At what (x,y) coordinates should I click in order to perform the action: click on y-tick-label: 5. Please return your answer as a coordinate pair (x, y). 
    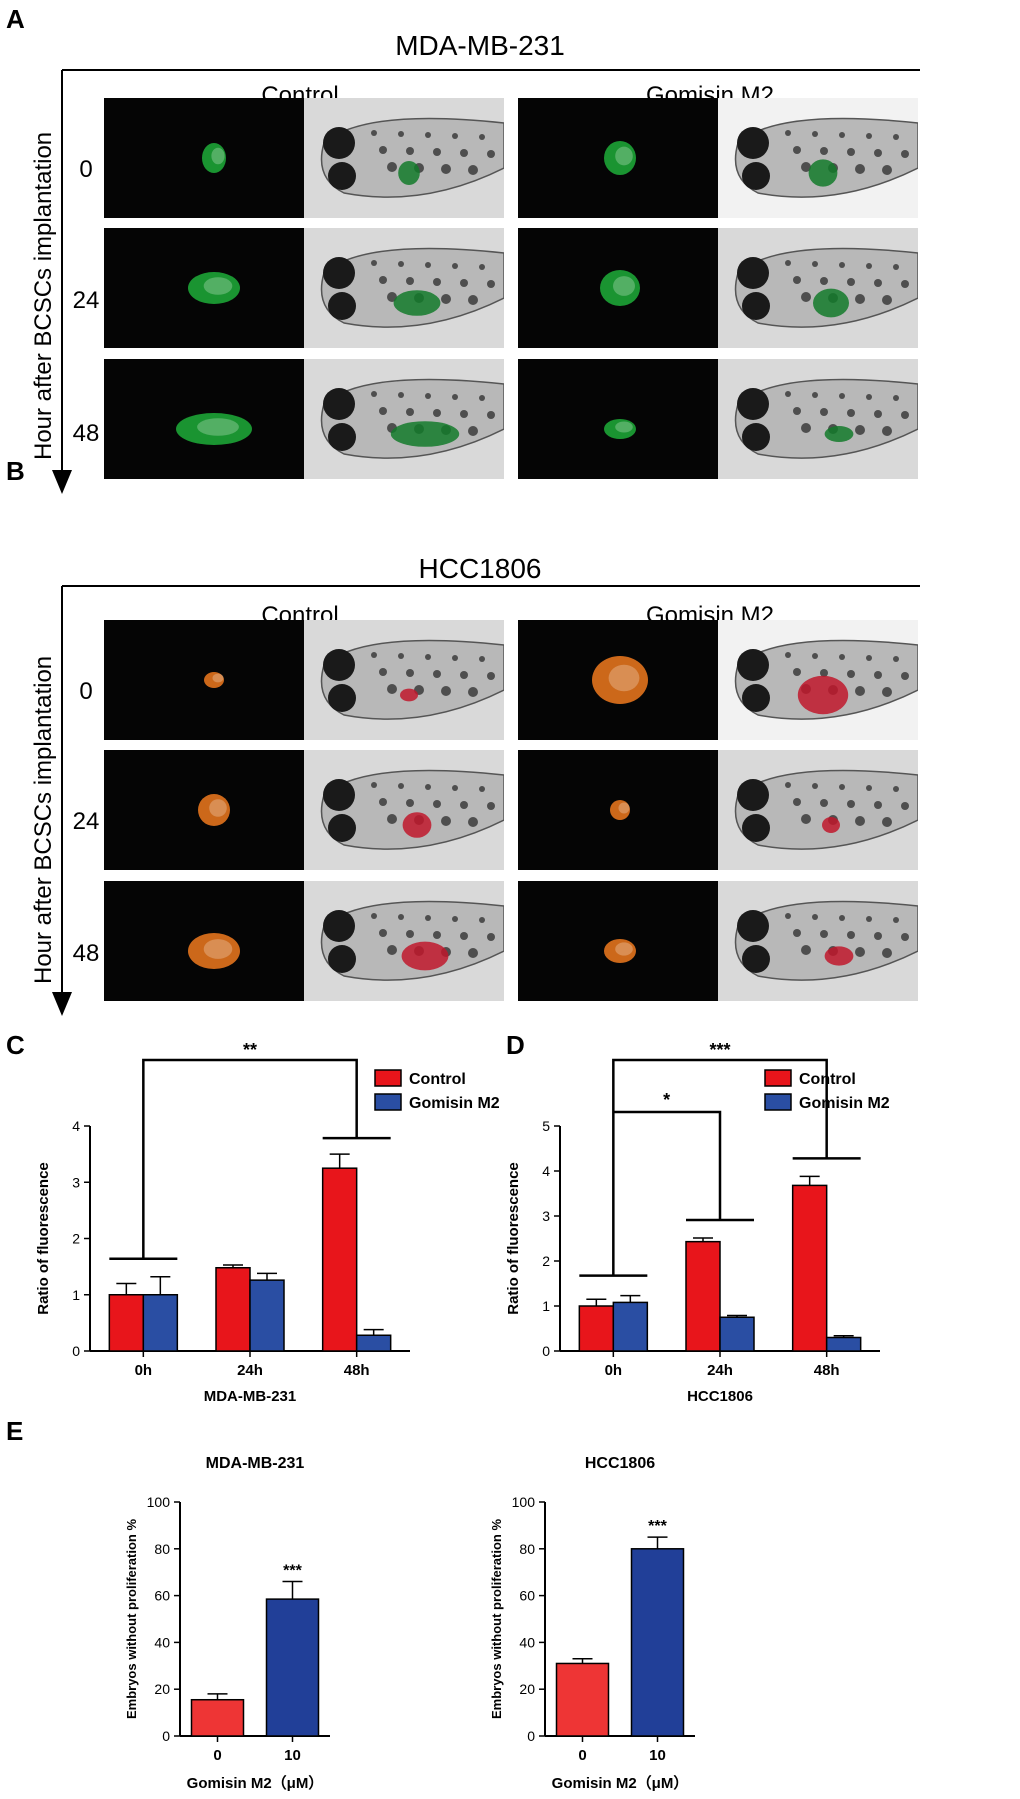
    Looking at the image, I should click on (546, 1126).